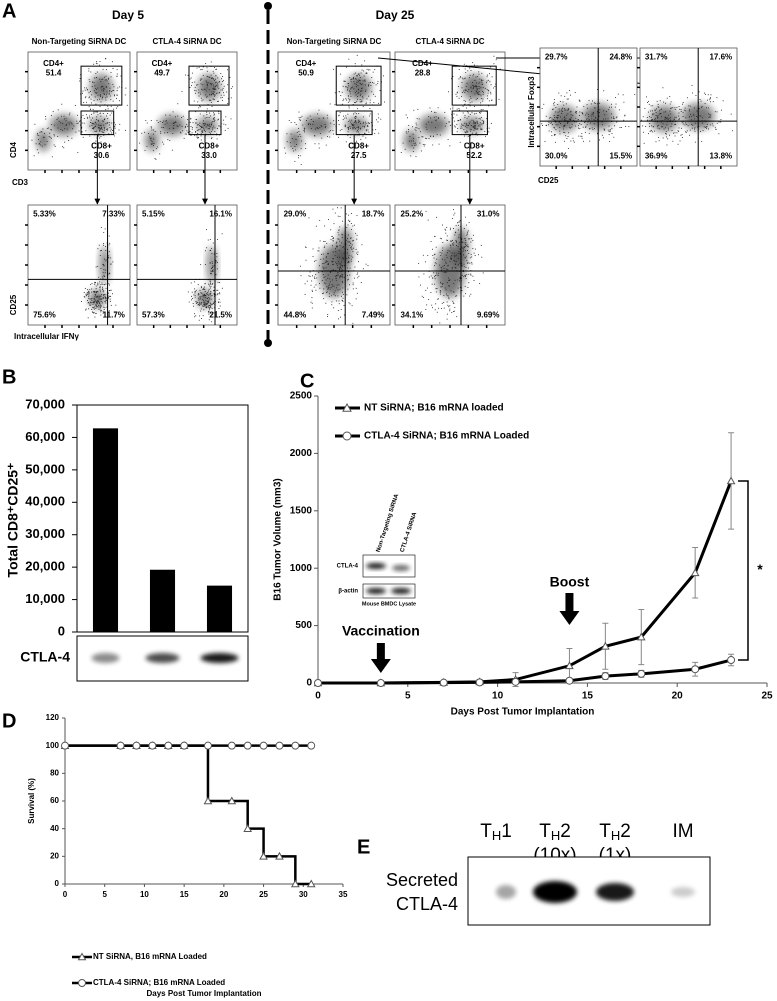 The image size is (777, 1001). What do you see at coordinates (363, 847) in the screenshot?
I see `panel-label: E` at bounding box center [363, 847].